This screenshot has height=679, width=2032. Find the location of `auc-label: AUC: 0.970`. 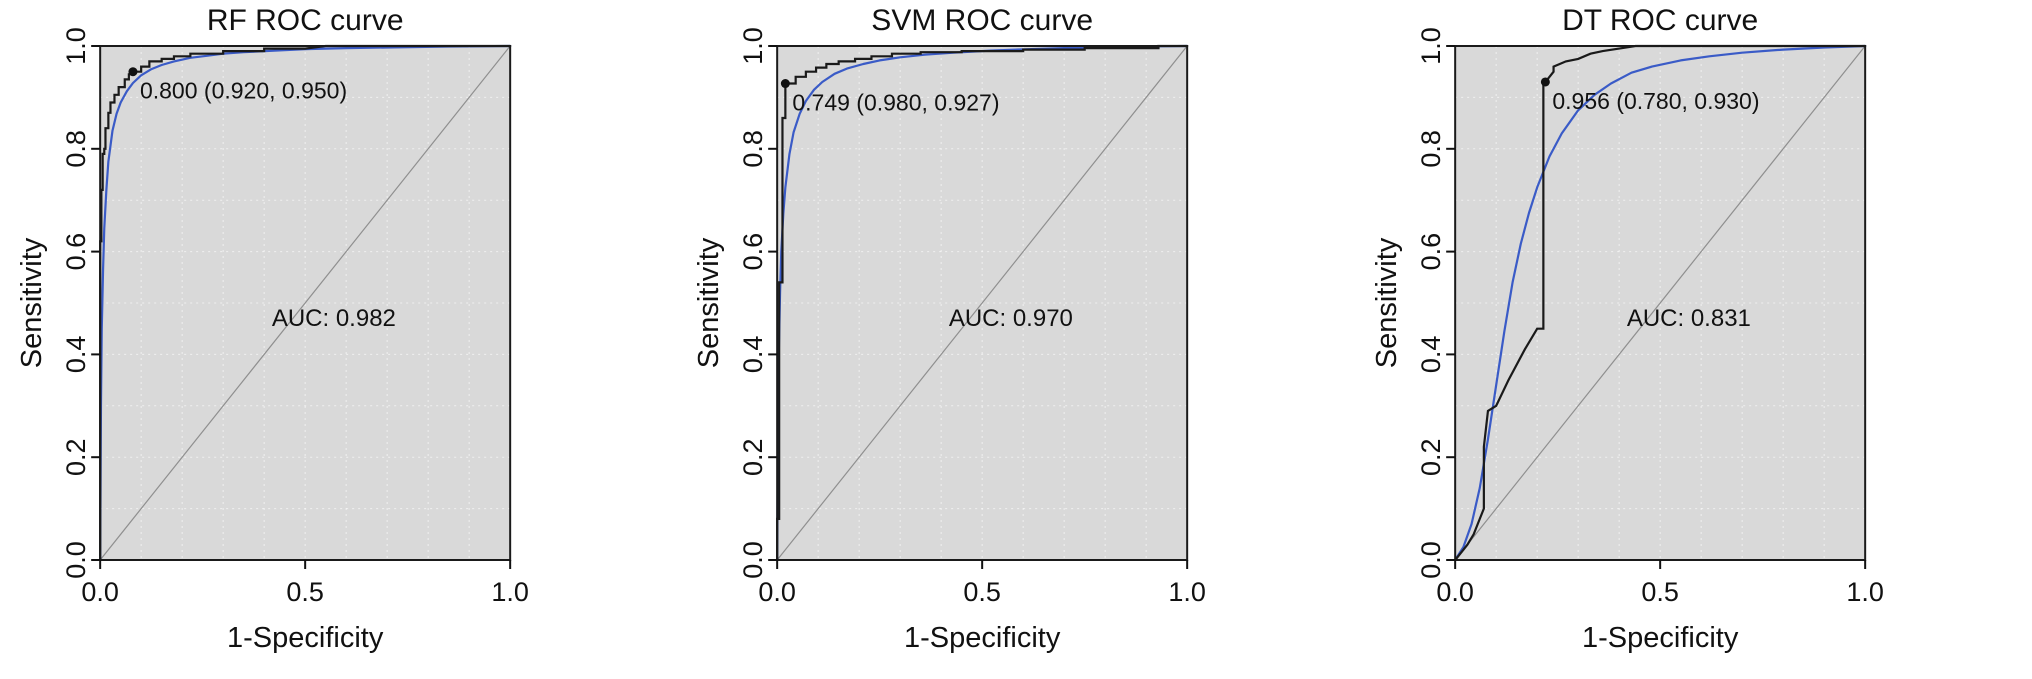

auc-label: AUC: 0.970 is located at coordinates (1011, 318).